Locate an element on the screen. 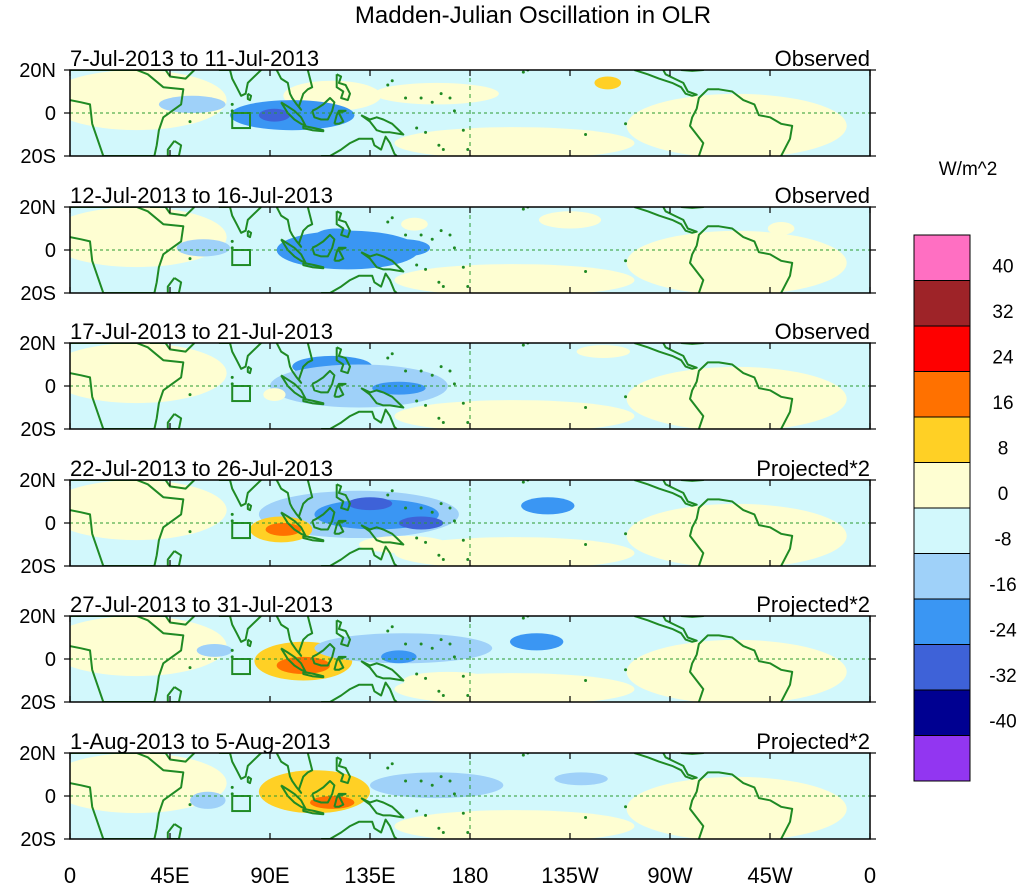 The image size is (1021, 887). panel-period: 1-Aug-2013 to 5-Aug-2013 is located at coordinates (200, 741).